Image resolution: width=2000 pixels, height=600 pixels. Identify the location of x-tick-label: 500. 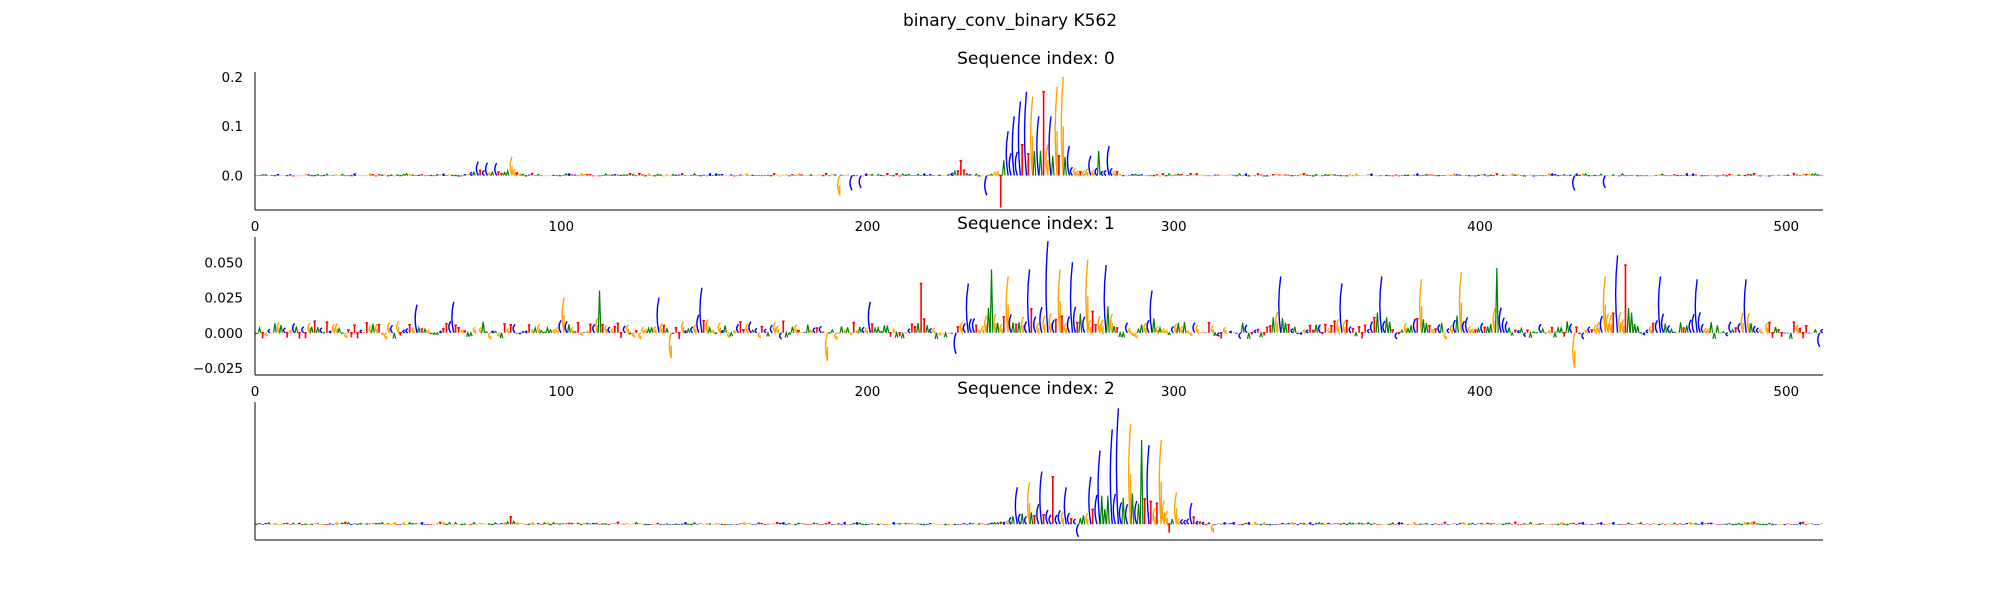
(1786, 392).